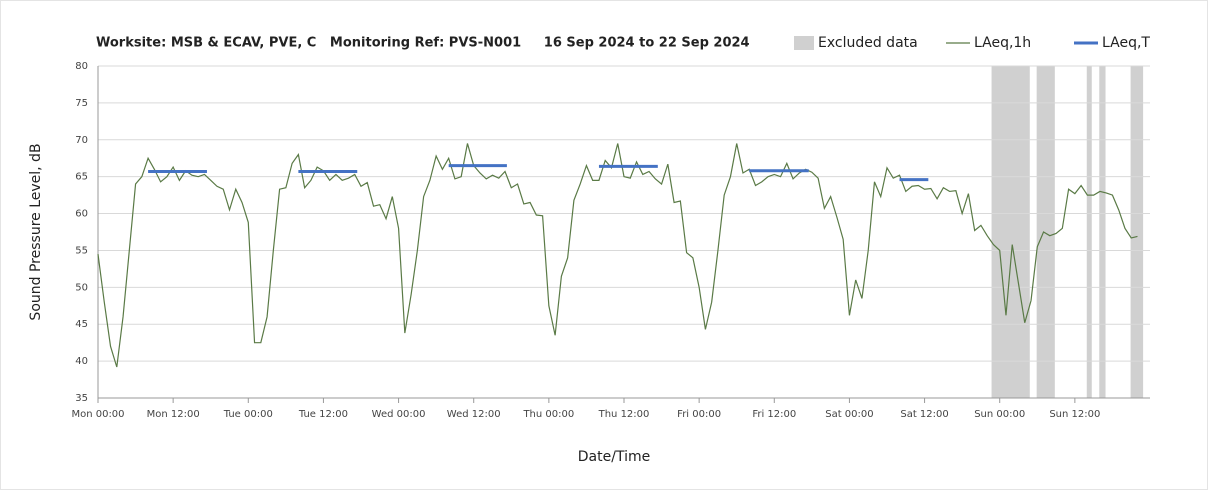 The image size is (1208, 490). What do you see at coordinates (699, 414) in the screenshot?
I see `x-tick-label: Fri 00:00` at bounding box center [699, 414].